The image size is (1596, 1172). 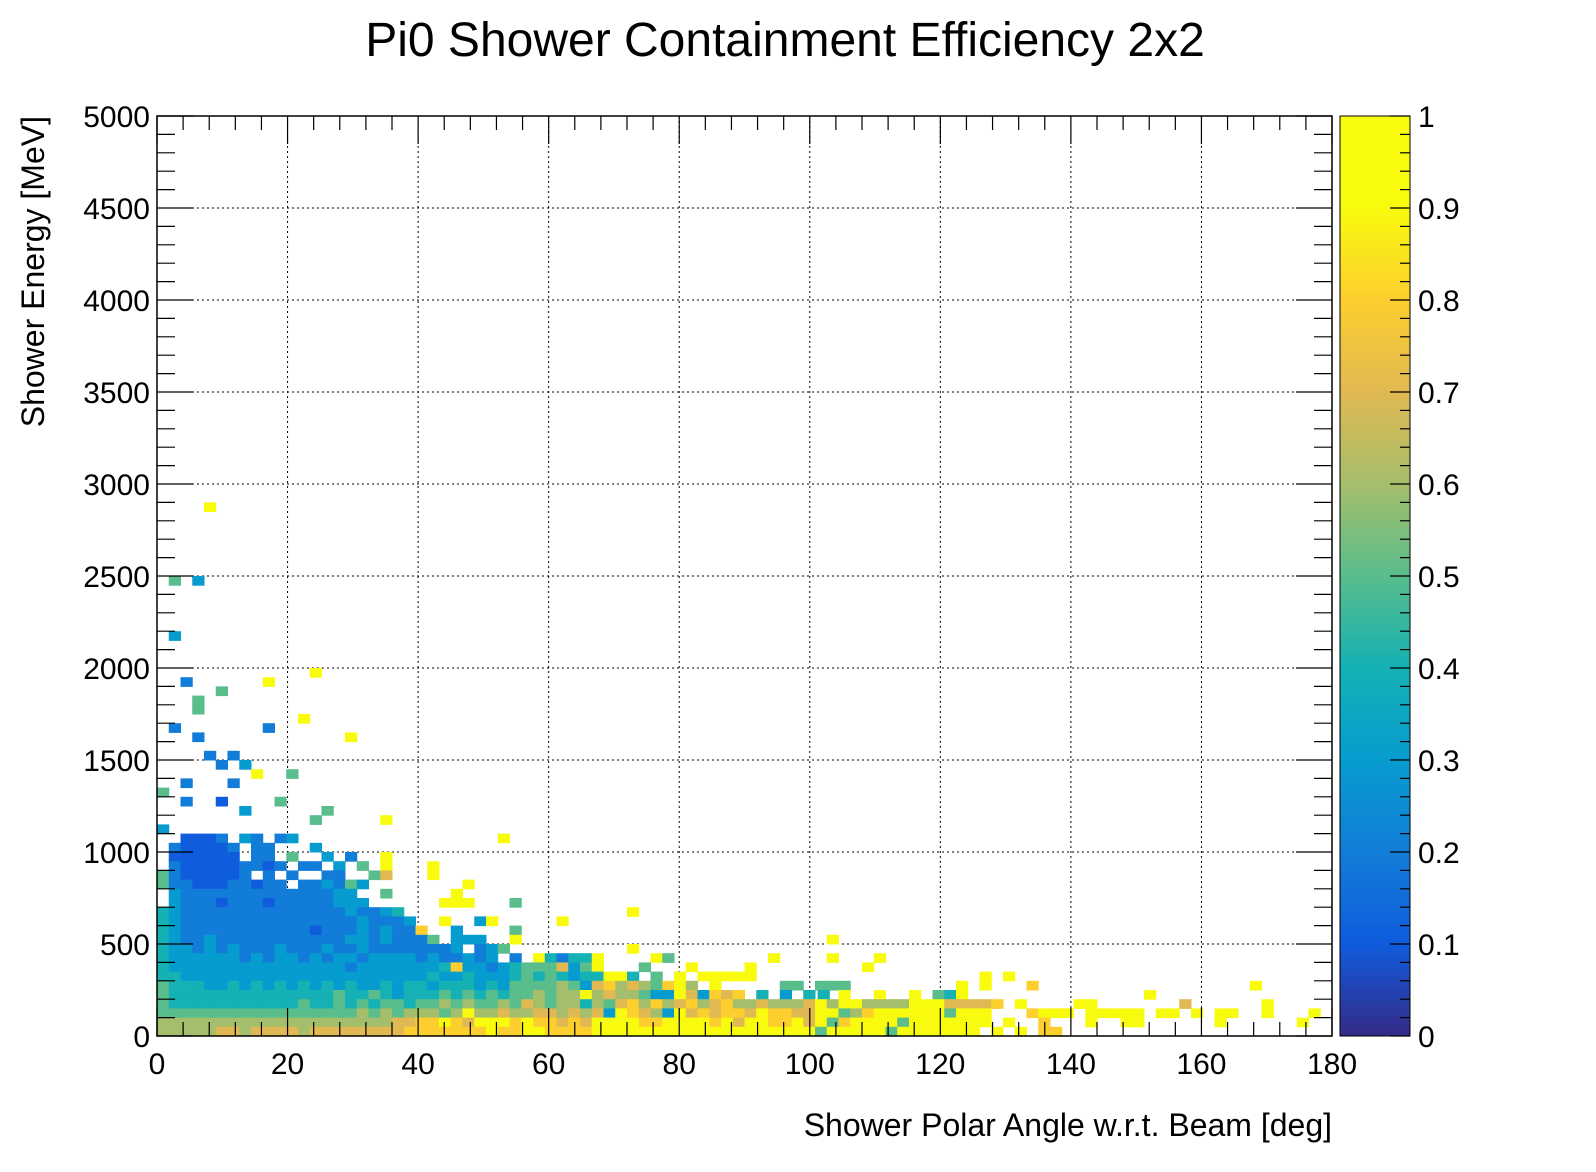 What do you see at coordinates (1201, 1064) in the screenshot?
I see `x-tick-label: 160` at bounding box center [1201, 1064].